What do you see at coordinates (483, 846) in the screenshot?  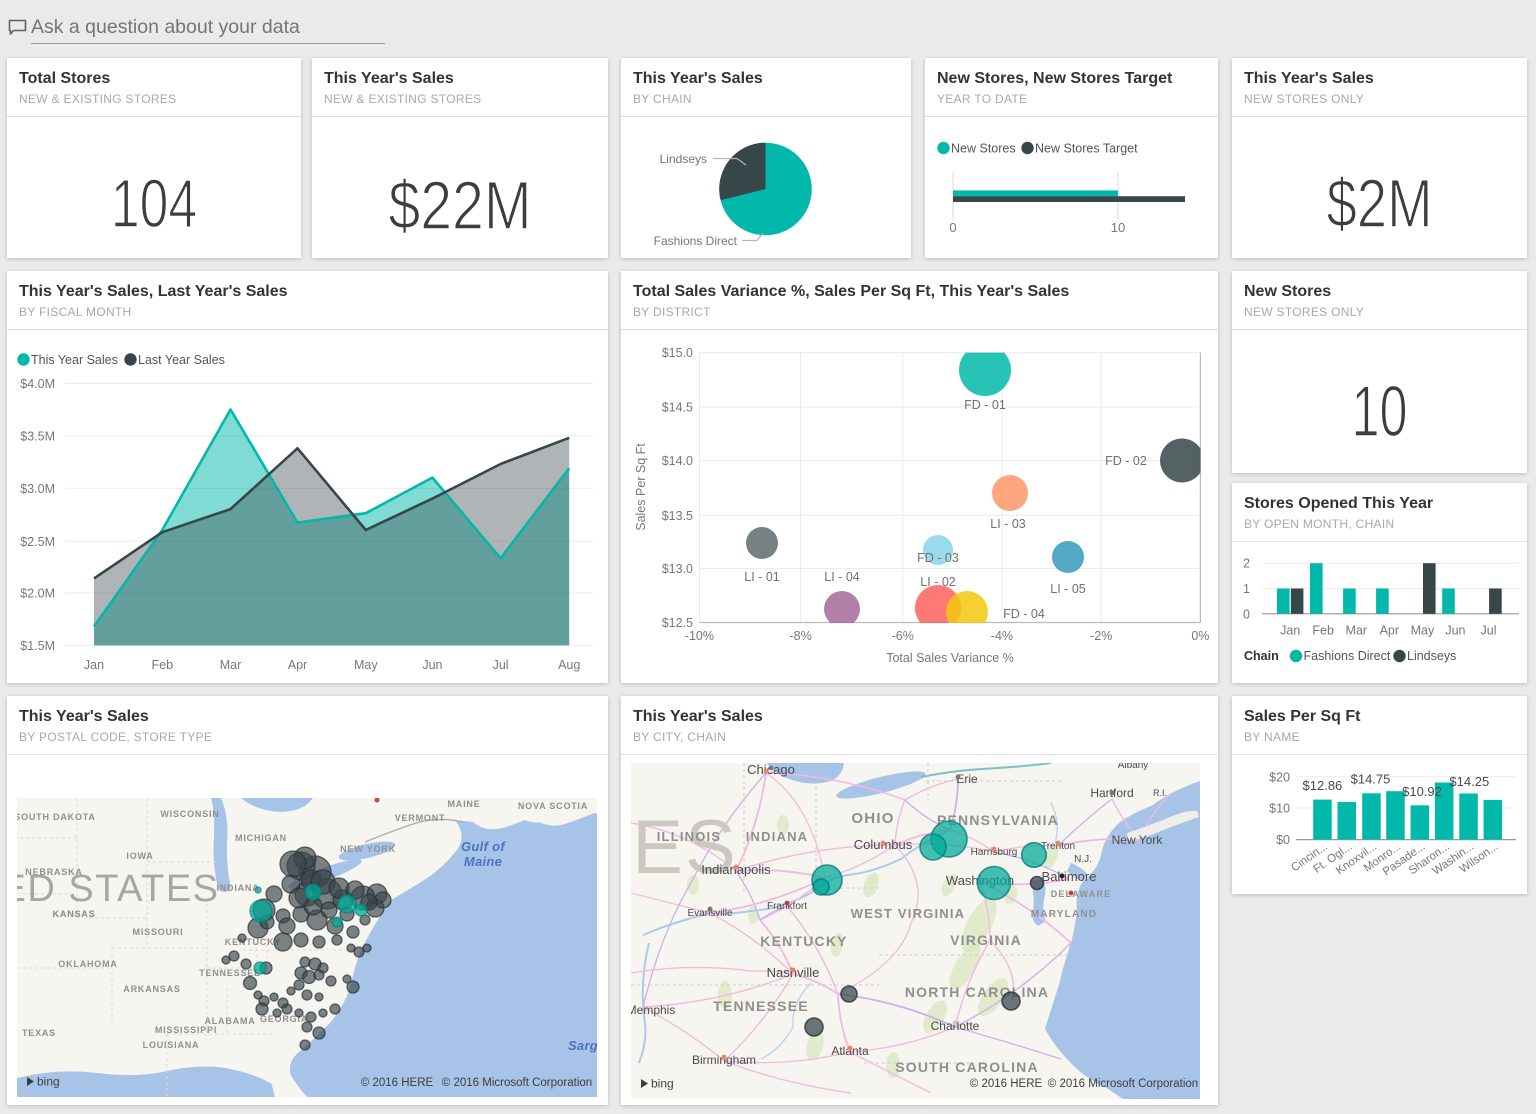 I see `svg-text: Gulf of` at bounding box center [483, 846].